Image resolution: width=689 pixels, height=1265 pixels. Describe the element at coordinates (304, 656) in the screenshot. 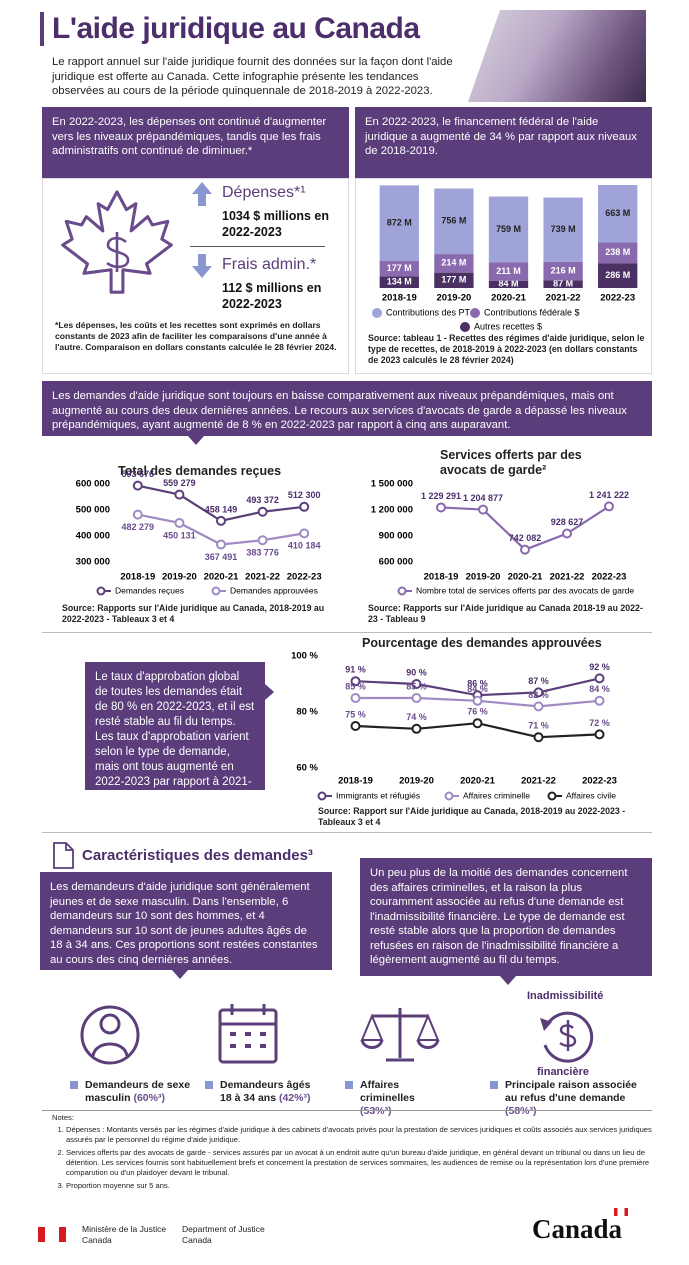

I see `y-tick-label: 100 %` at that location.